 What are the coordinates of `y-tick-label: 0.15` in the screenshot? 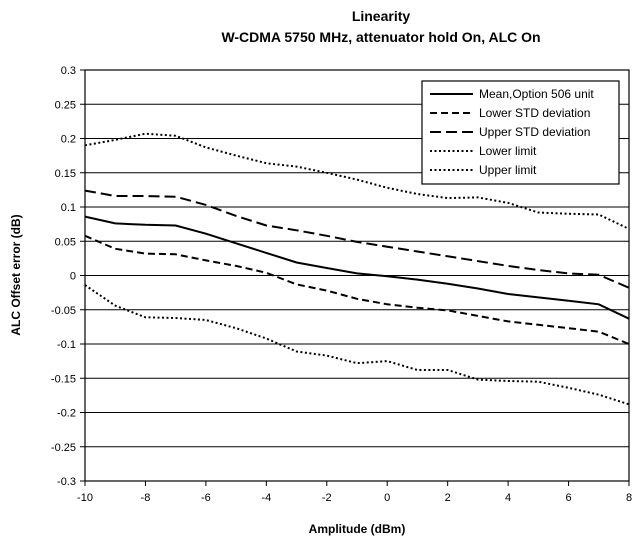 It's located at (65, 174).